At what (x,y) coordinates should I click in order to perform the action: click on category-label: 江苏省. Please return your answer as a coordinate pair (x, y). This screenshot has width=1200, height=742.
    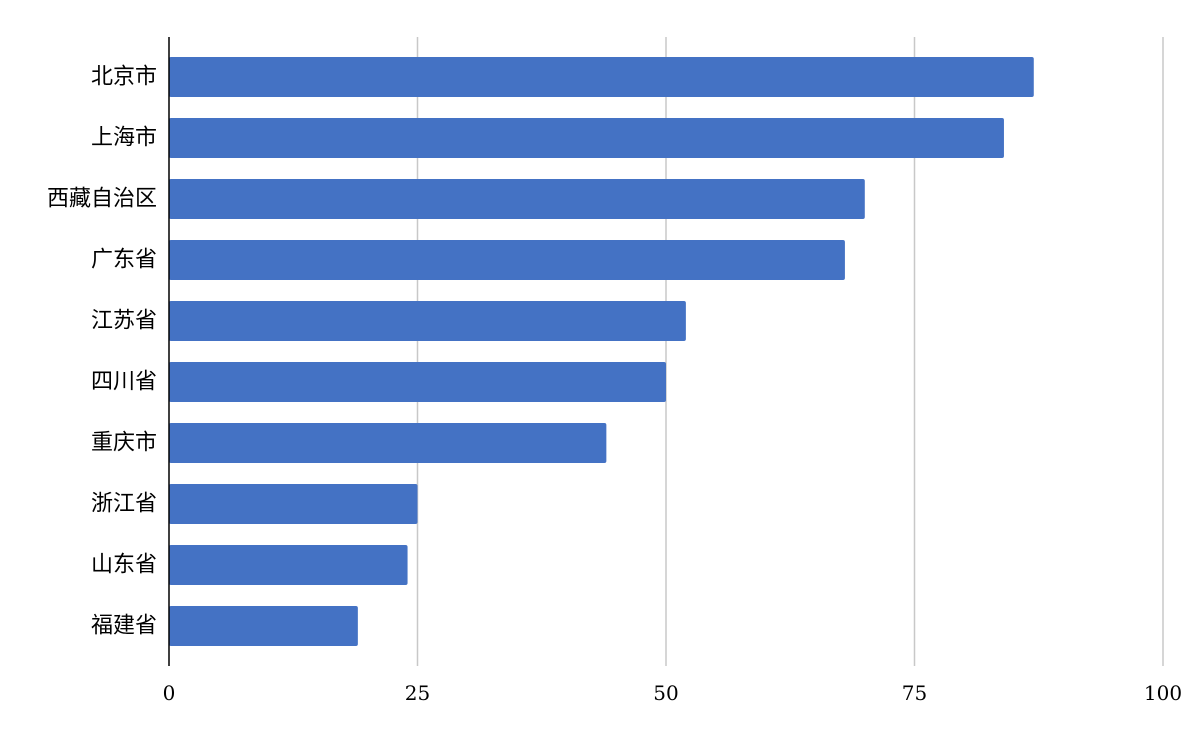
    Looking at the image, I should click on (124, 321).